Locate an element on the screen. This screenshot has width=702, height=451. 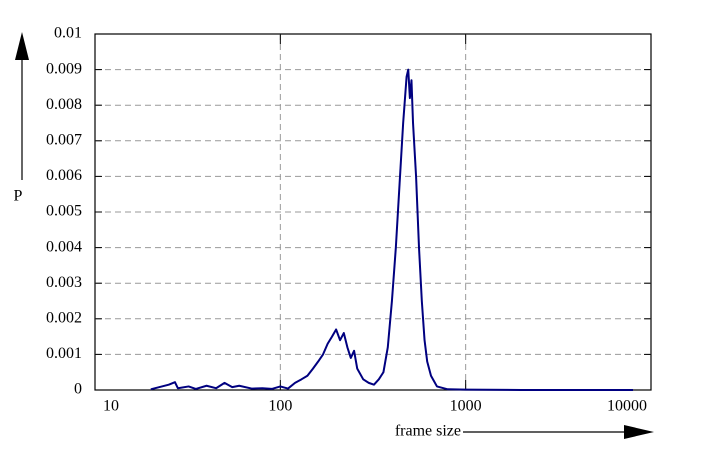
y-axis-label: P is located at coordinates (18, 196).